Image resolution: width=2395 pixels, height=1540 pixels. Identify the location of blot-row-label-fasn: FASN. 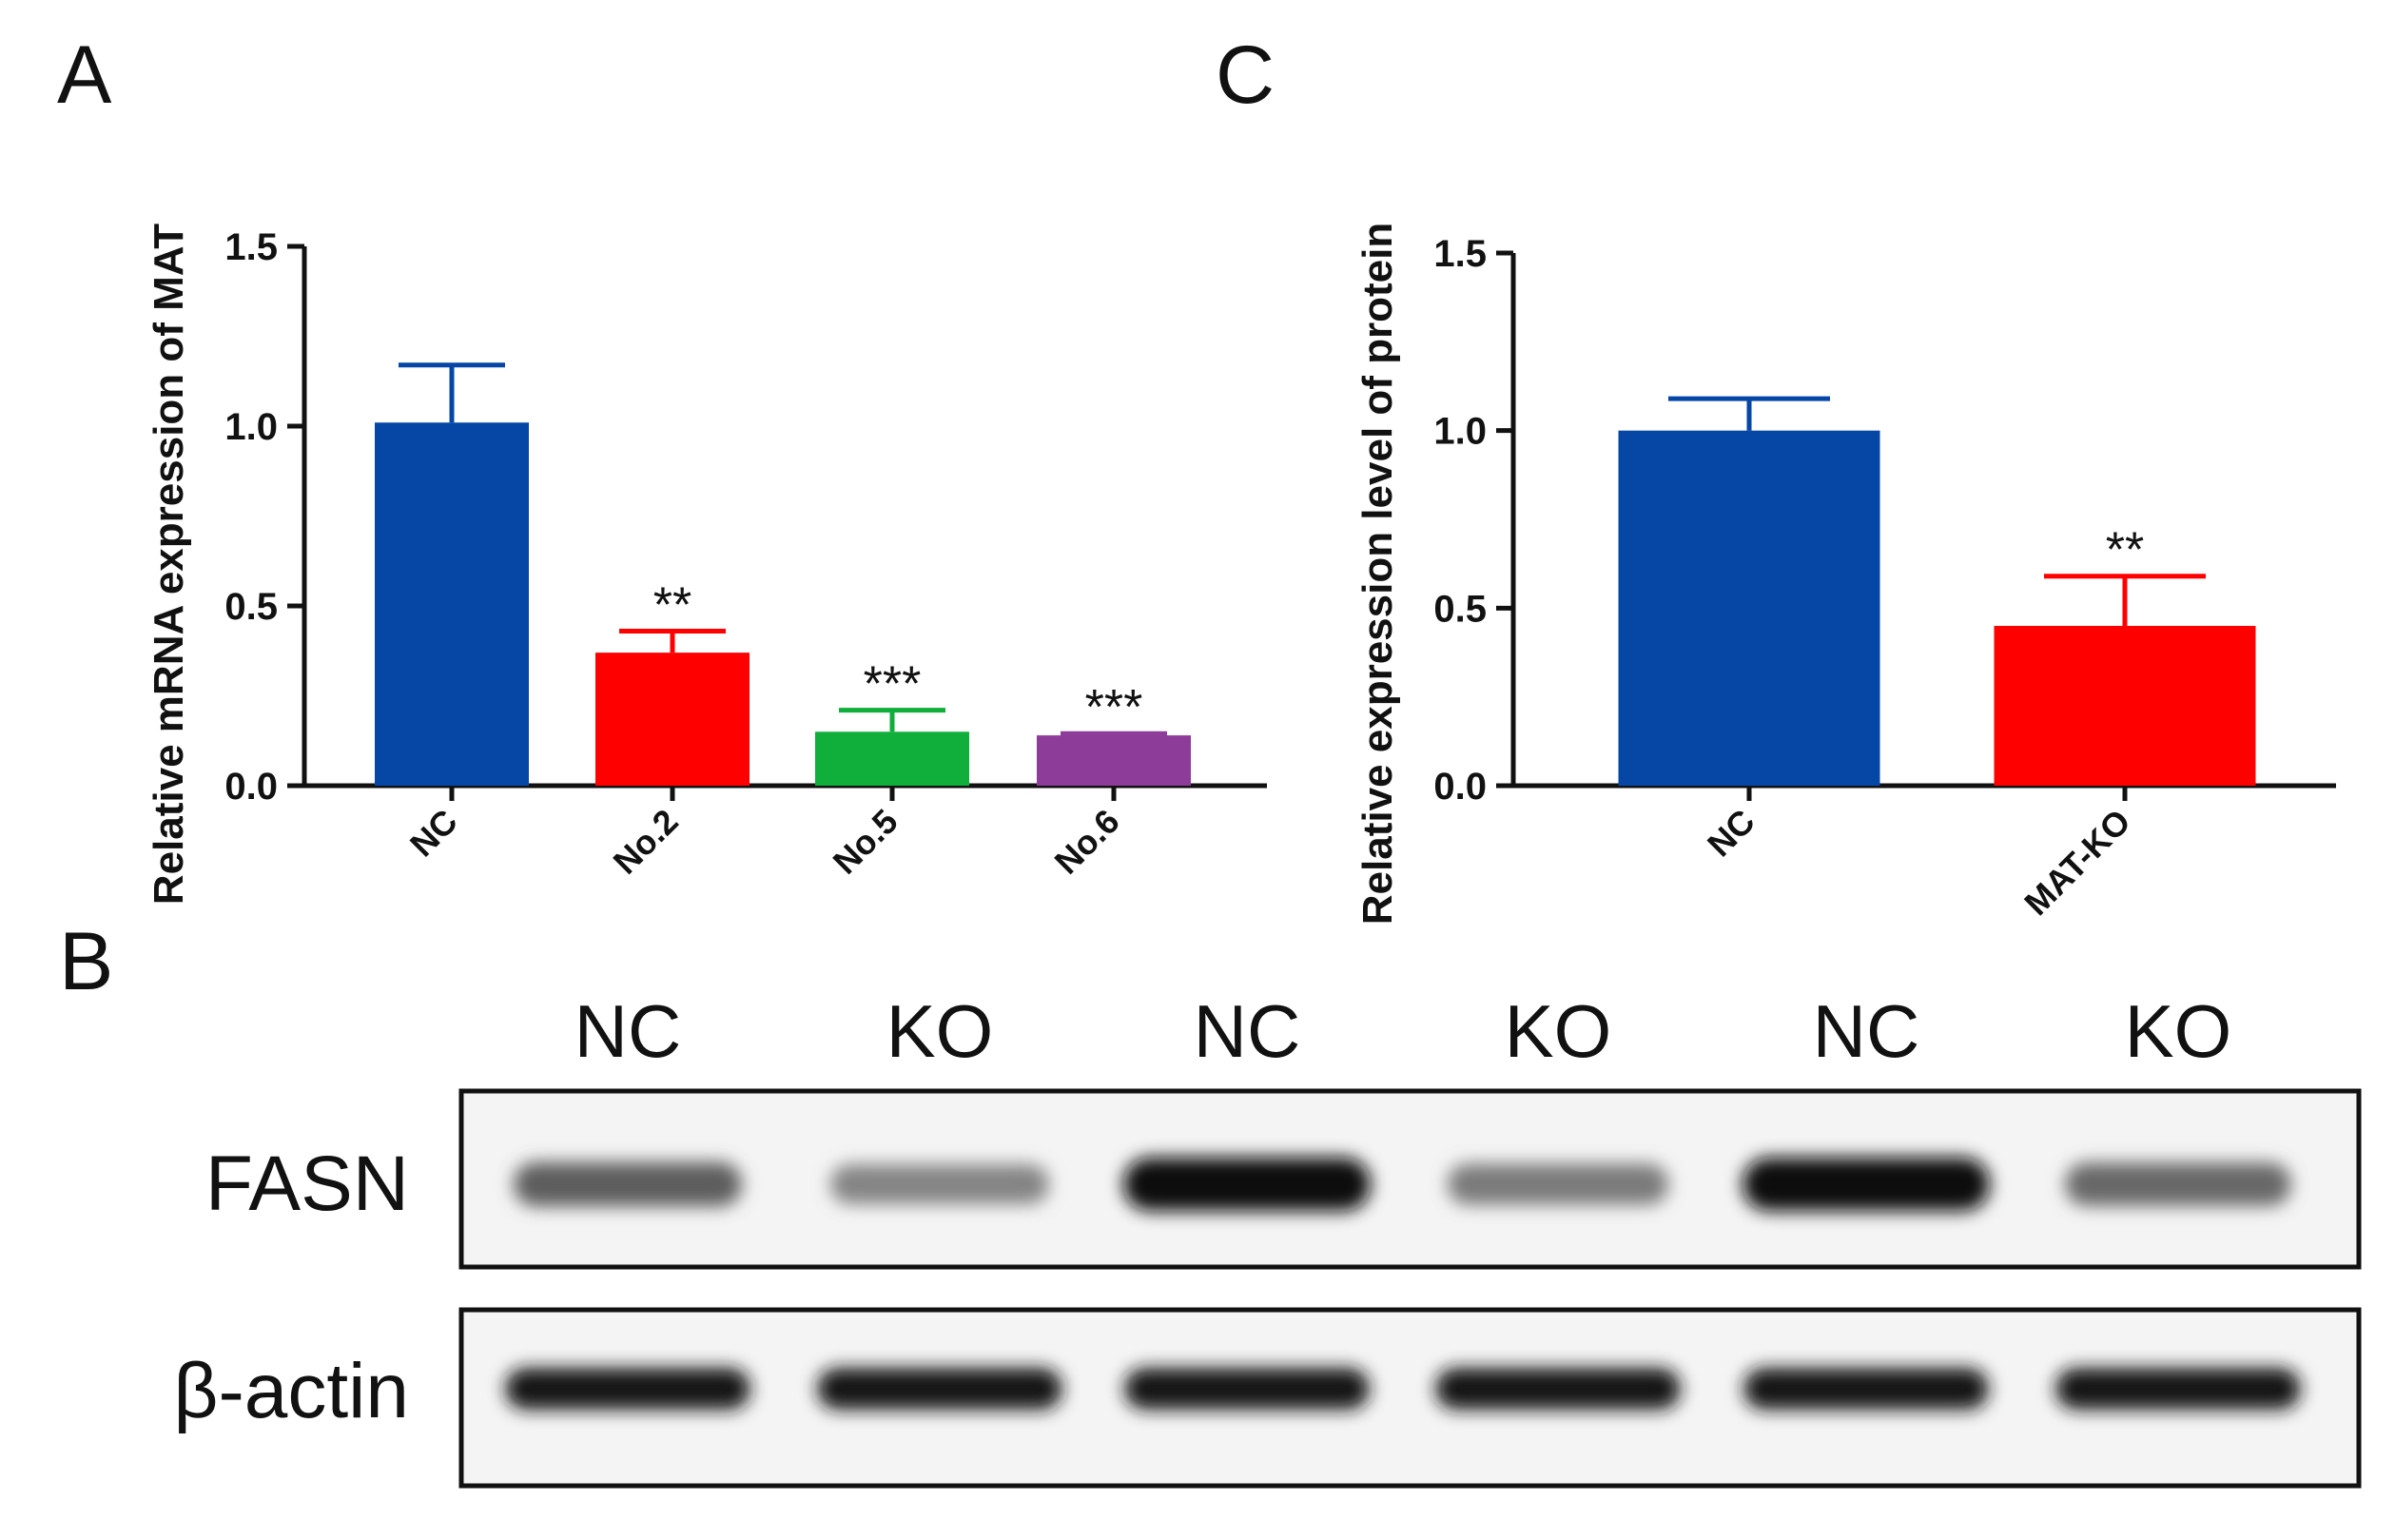
(307, 1184).